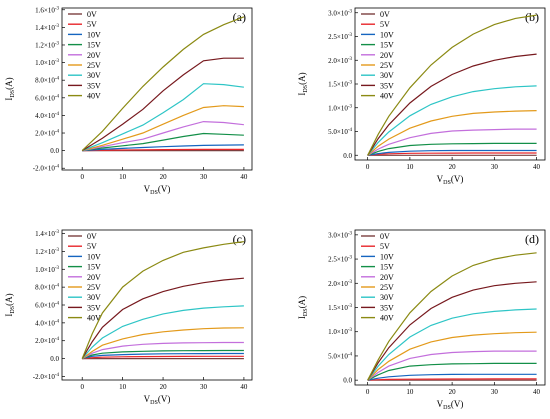 Image resolution: width=550 pixels, height=419 pixels. What do you see at coordinates (47, 341) in the screenshot?
I see `y-tick-label: 2.0×10⁻⁴` at bounding box center [47, 341].